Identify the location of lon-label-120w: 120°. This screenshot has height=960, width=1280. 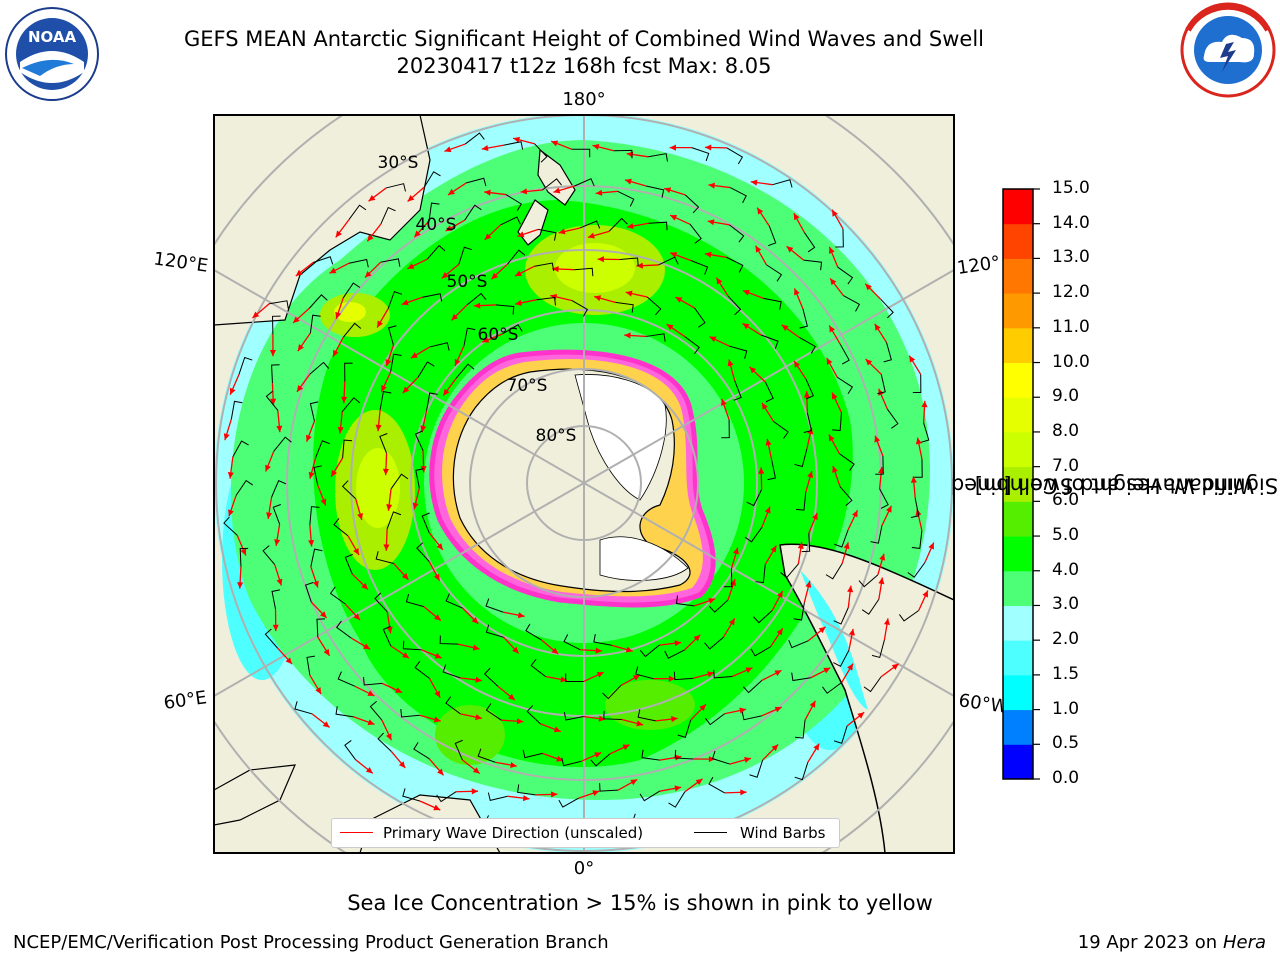
(979, 265).